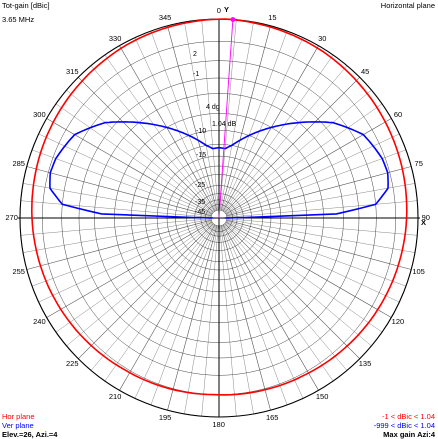 The height and width of the screenshot is (439, 438). What do you see at coordinates (233, 19) in the screenshot?
I see `max-gain-point` at bounding box center [233, 19].